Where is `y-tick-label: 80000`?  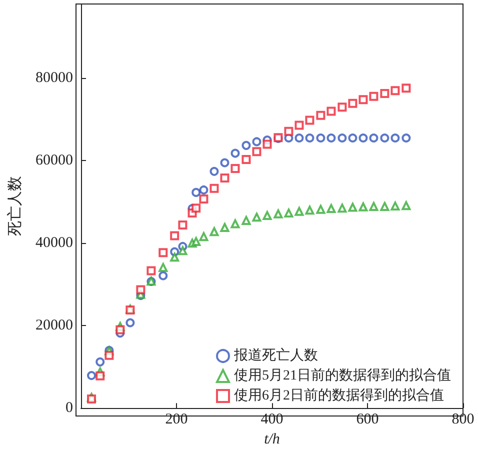 y-tick-label: 80000 is located at coordinates (54, 78).